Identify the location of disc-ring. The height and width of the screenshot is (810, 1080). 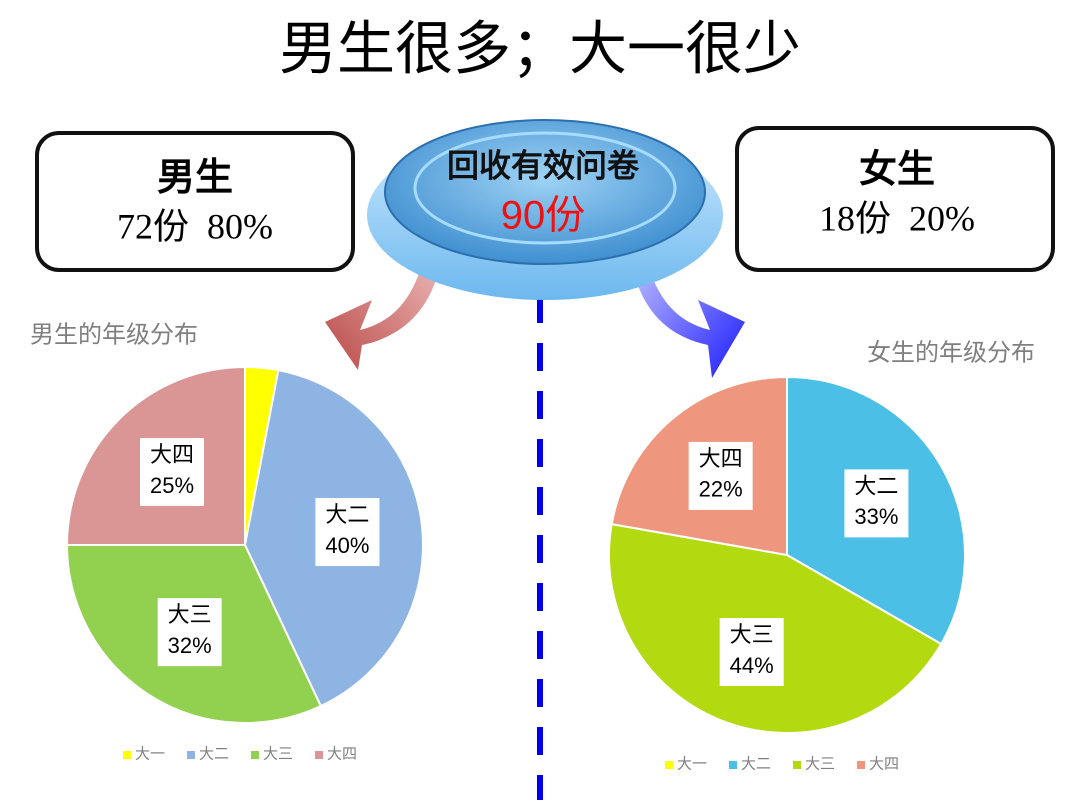
(545, 188).